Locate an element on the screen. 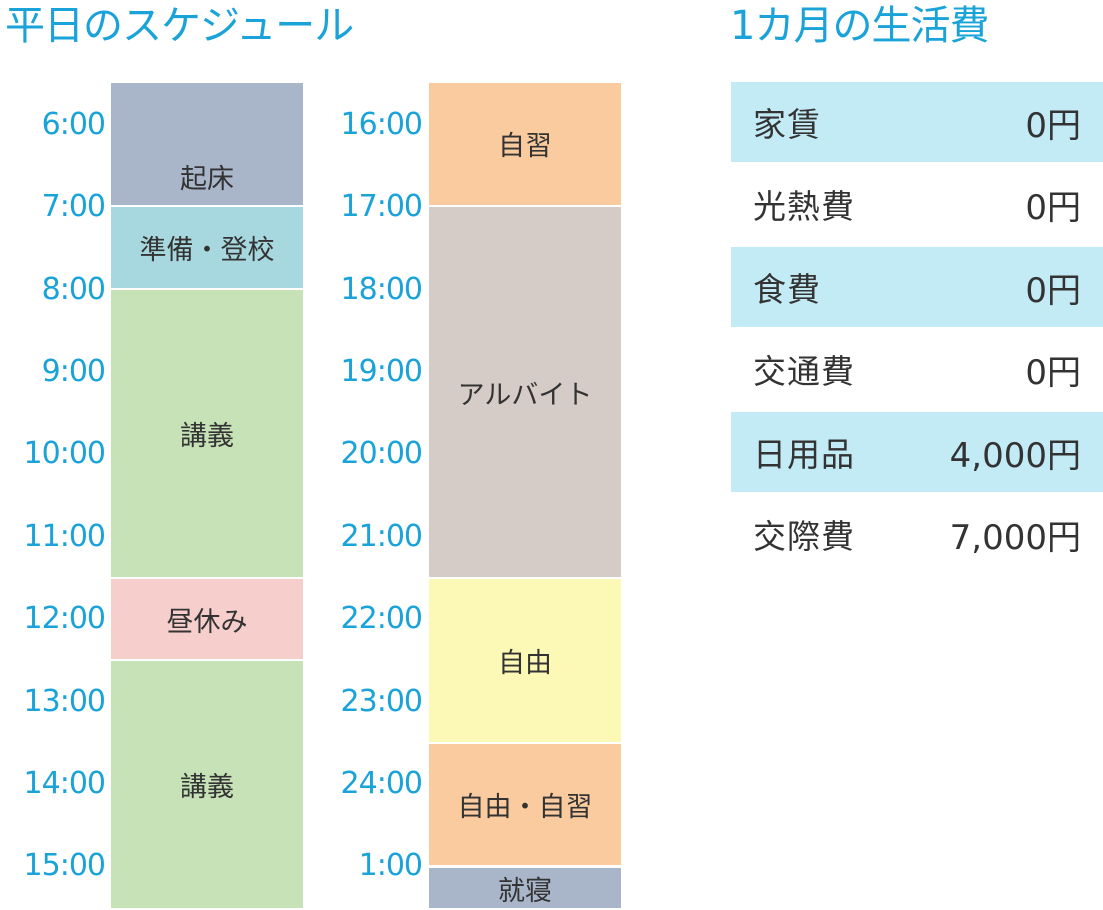 This screenshot has width=1103, height=910. block-label: 自習 is located at coordinates (525, 146).